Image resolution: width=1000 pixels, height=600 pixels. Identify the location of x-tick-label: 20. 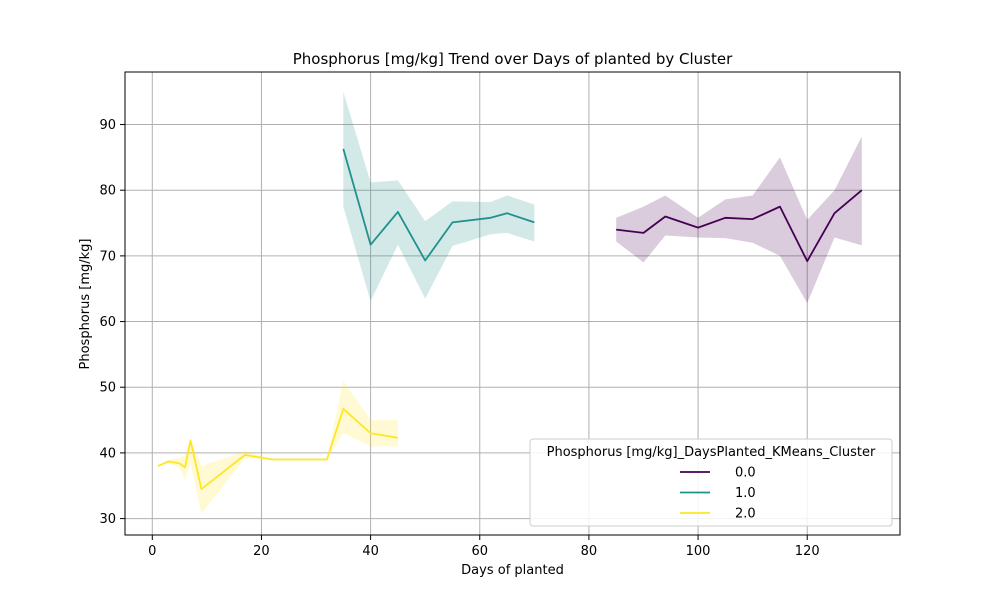
(261, 551).